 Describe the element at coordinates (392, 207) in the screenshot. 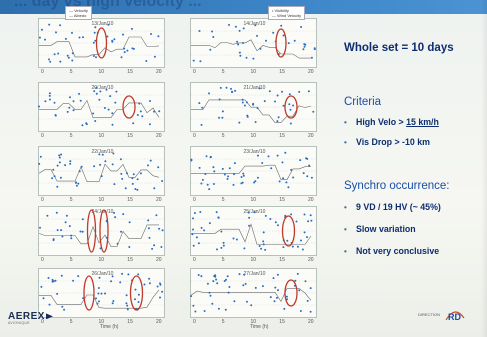

I see `synchro-item: • 9 VD / 19 HV (~ 45%)` at that location.